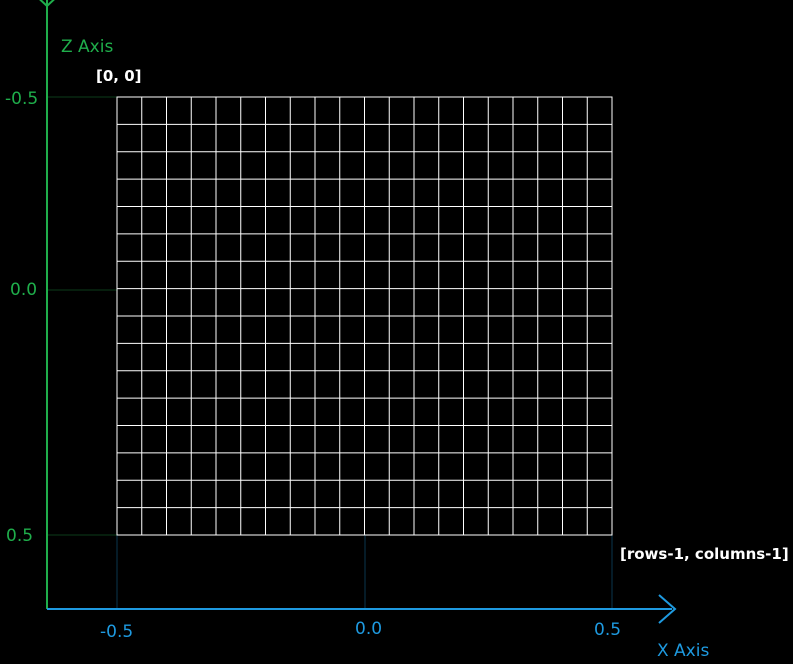  Describe the element at coordinates (23, 290) in the screenshot. I see `z-tick-label: 0.0` at that location.